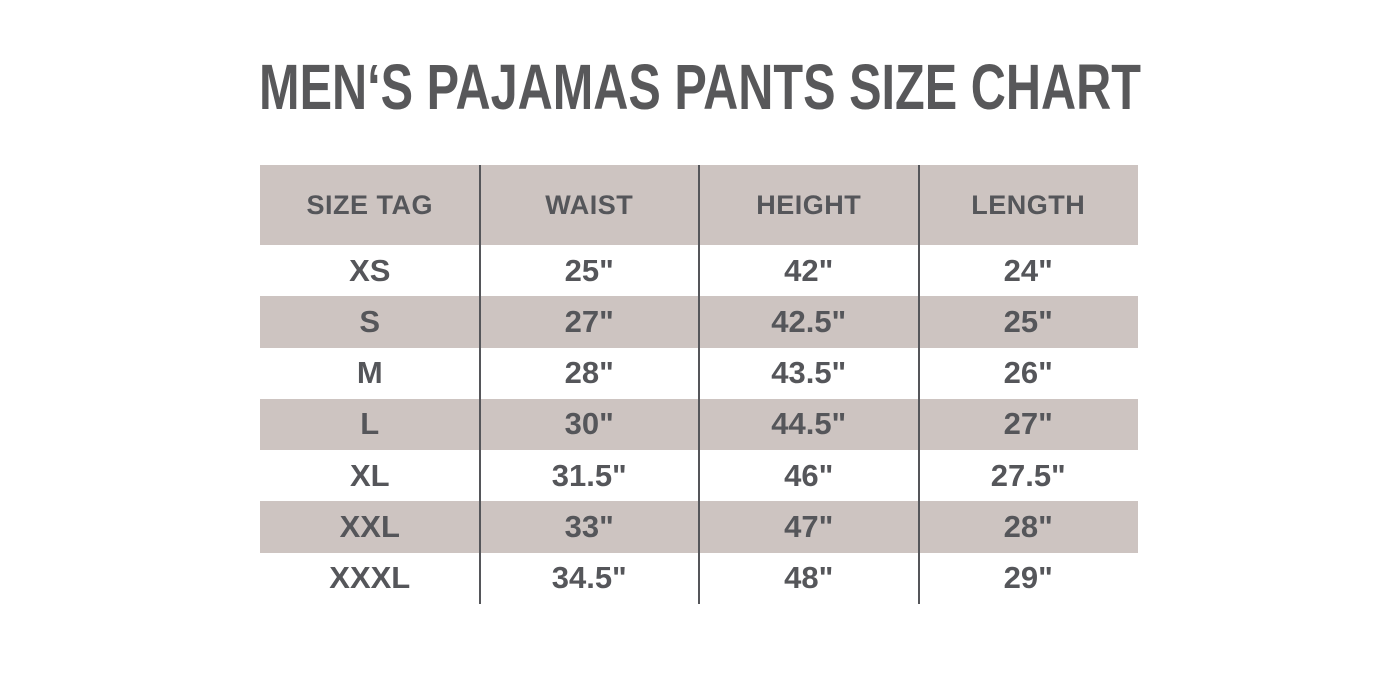 This screenshot has width=1400, height=700. What do you see at coordinates (589, 424) in the screenshot?
I see `cell-l-waist: 30"` at bounding box center [589, 424].